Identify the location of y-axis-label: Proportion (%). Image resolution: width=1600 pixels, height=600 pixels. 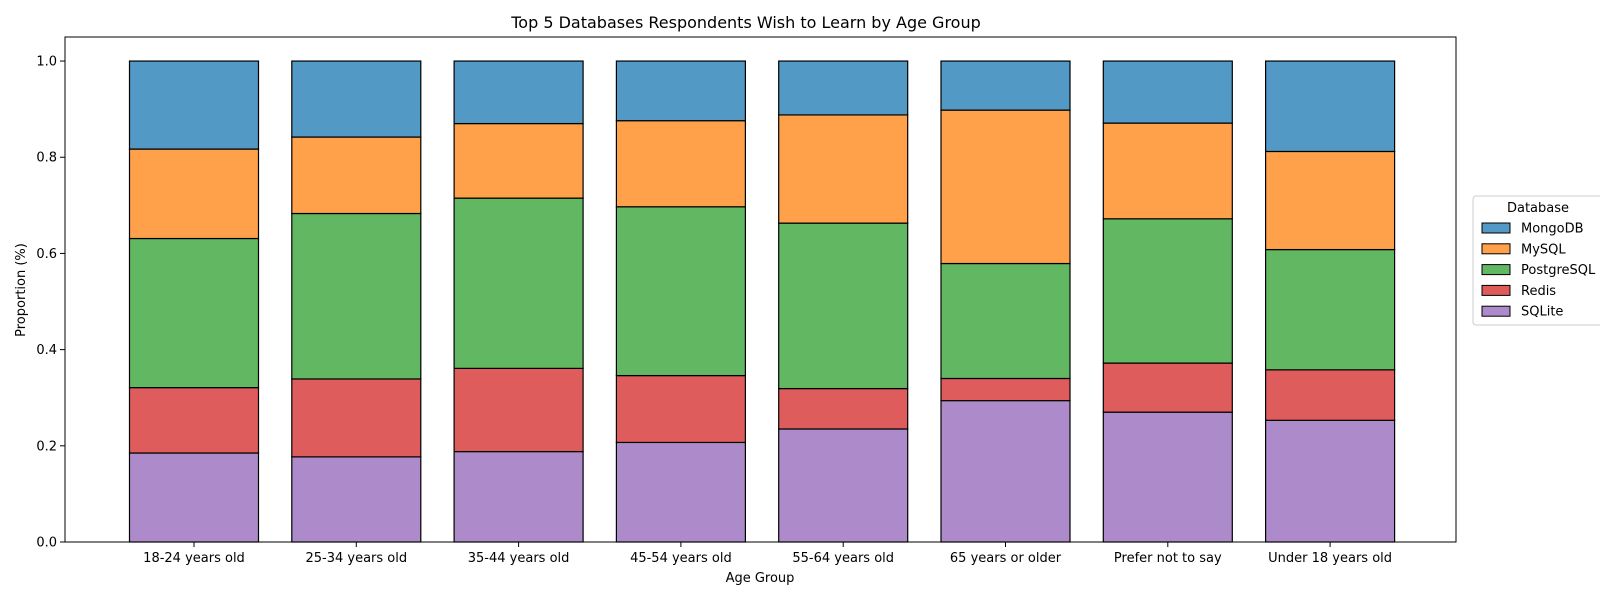
(21, 290).